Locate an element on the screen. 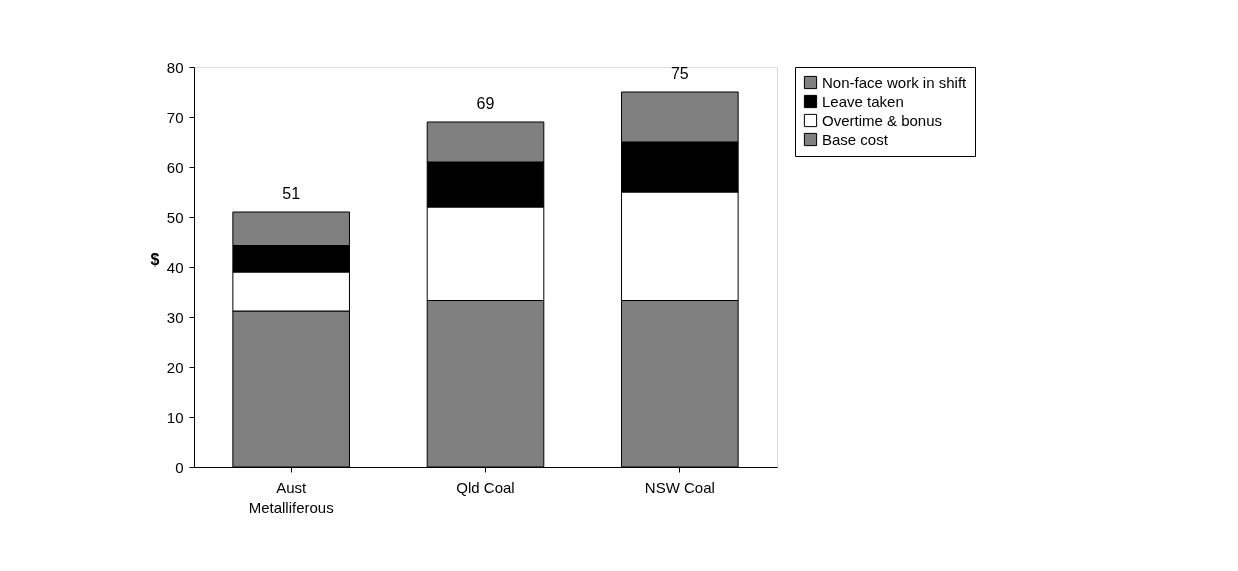 This screenshot has height=571, width=1238. y-axis-title: $ is located at coordinates (155, 259).